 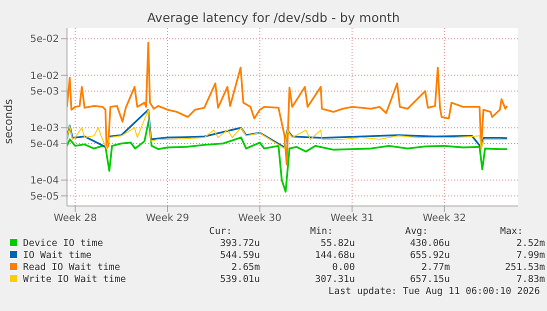 What do you see at coordinates (44, 76) in the screenshot?
I see `y-tick-label: 1e-02` at bounding box center [44, 76].